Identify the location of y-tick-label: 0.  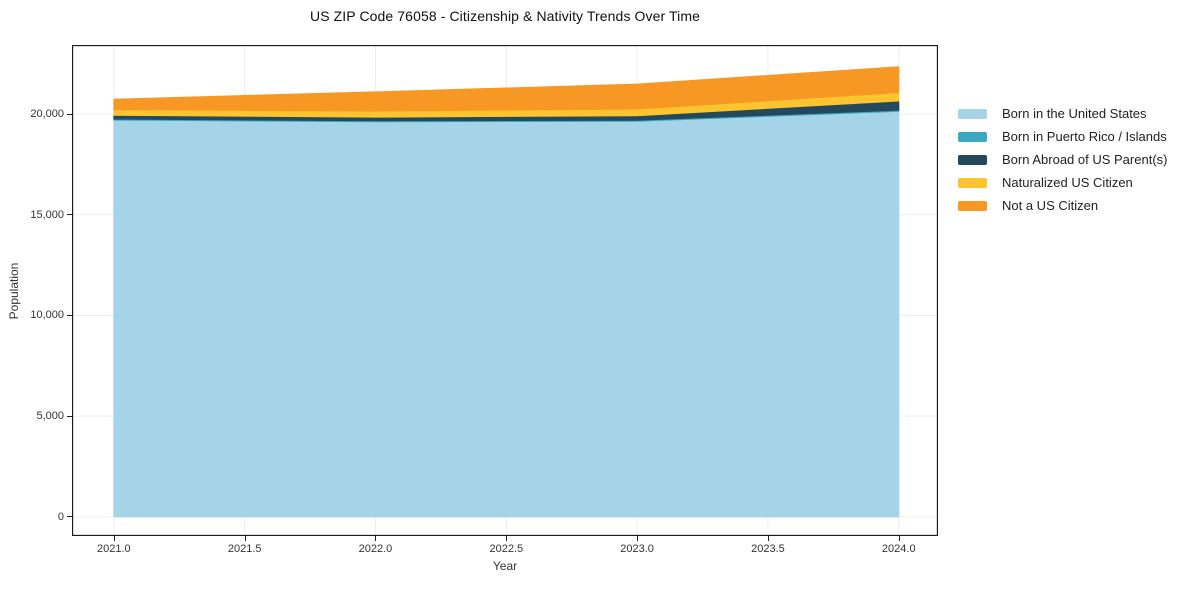
(60, 516).